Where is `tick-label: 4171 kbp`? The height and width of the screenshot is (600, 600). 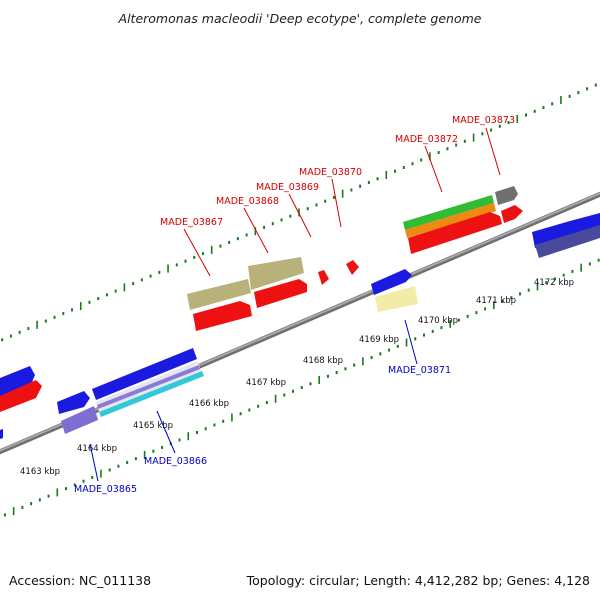 tick-label: 4171 kbp is located at coordinates (496, 301).